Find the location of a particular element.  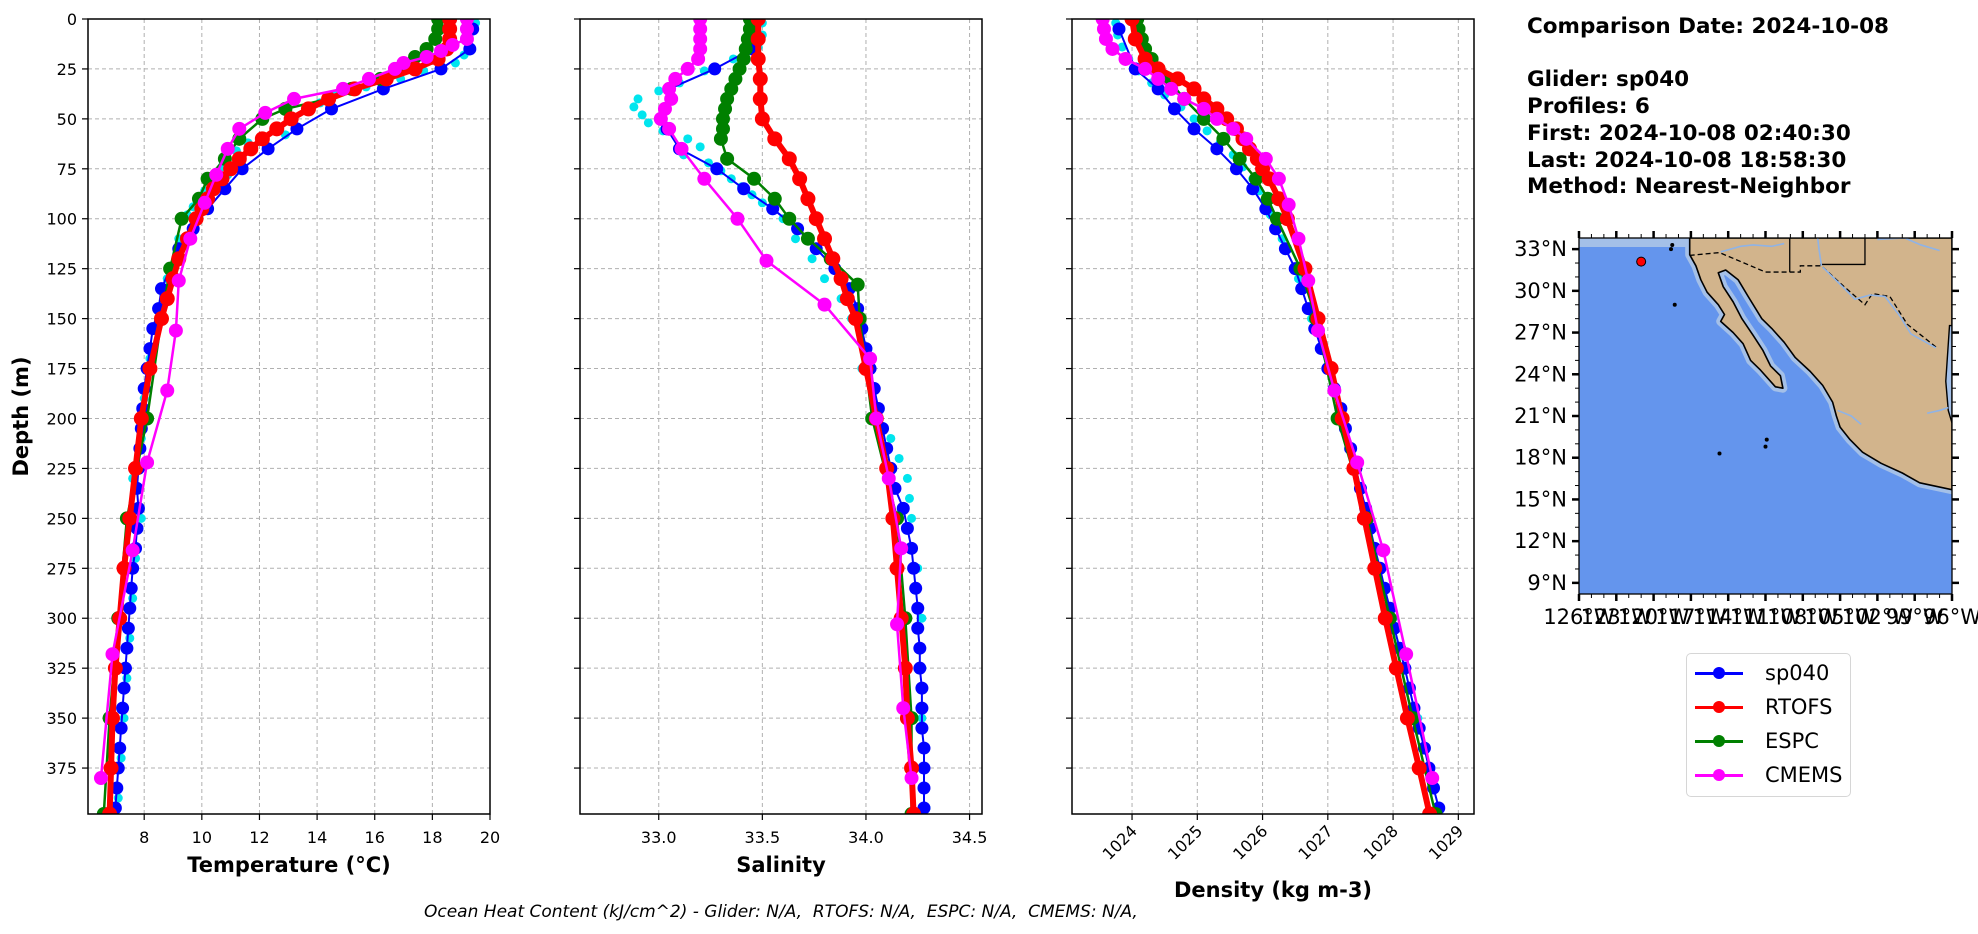

y-tick-label: 25 is located at coordinates (67, 69).